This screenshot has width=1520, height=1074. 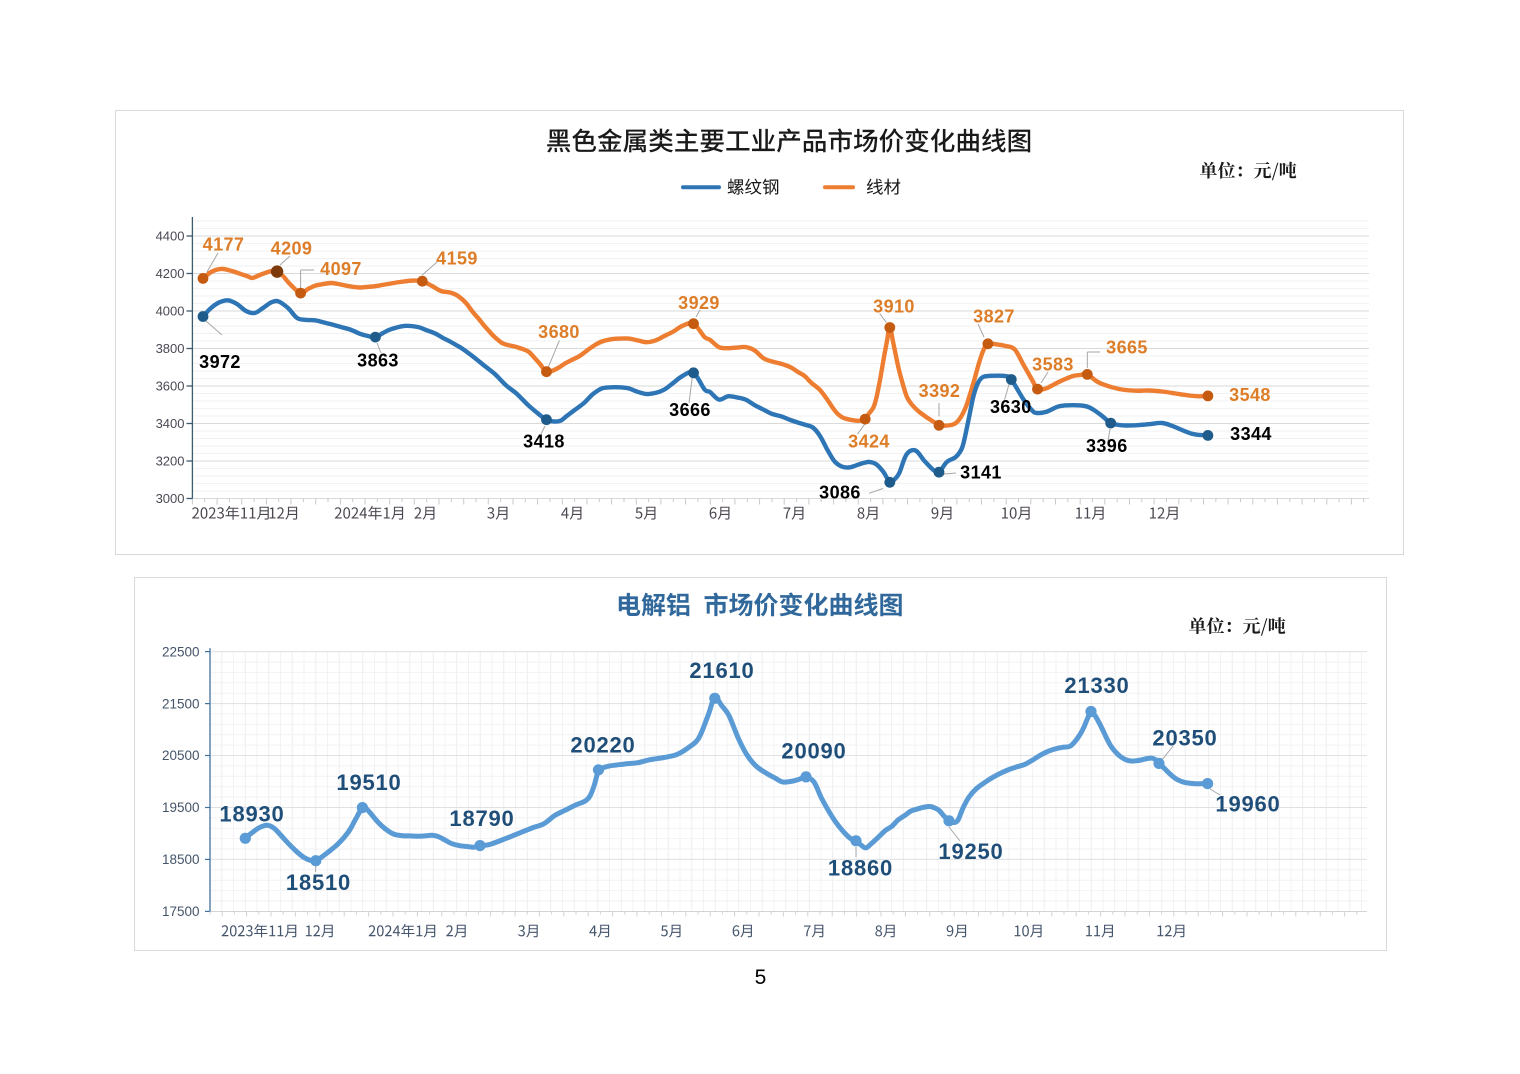 What do you see at coordinates (994, 317) in the screenshot?
I see `svg-text: 3827` at bounding box center [994, 317].